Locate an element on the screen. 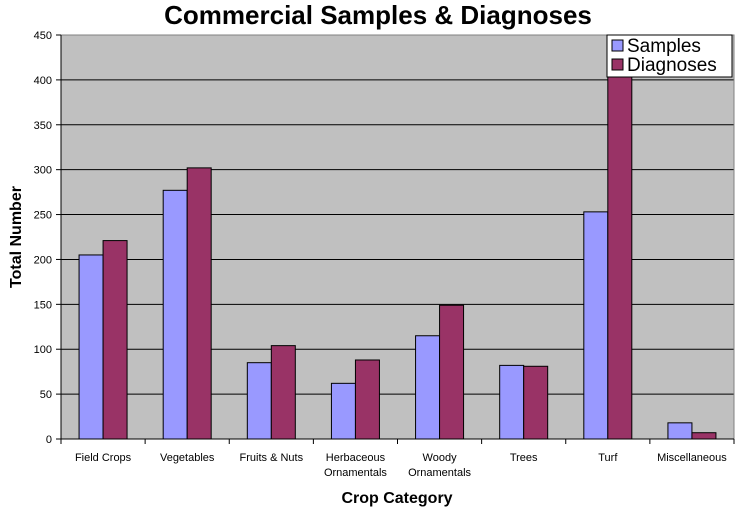 The height and width of the screenshot is (512, 739). legend-label-samples: Samples is located at coordinates (664, 46).